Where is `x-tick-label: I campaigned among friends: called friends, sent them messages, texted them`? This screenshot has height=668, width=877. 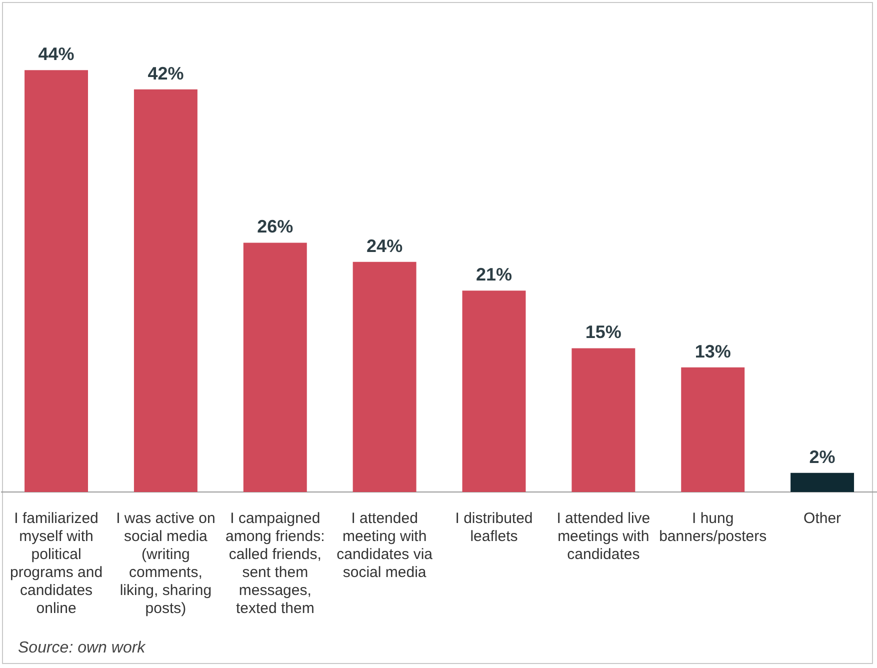
x-tick-label: I campaigned among friends: called friends, sent them messages, texted them is located at coordinates (275, 564).